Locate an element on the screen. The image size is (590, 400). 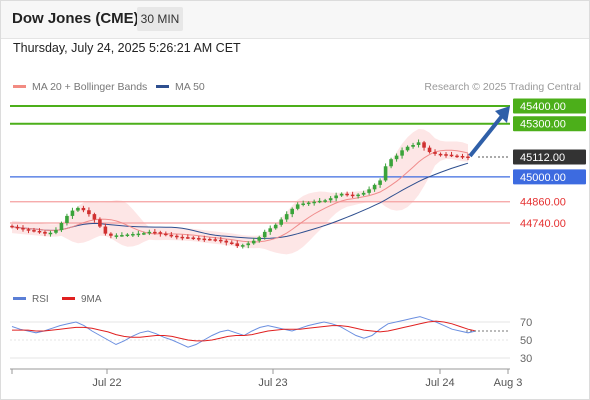
credit-text: Research © 2025 Trading Central is located at coordinates (502, 87).